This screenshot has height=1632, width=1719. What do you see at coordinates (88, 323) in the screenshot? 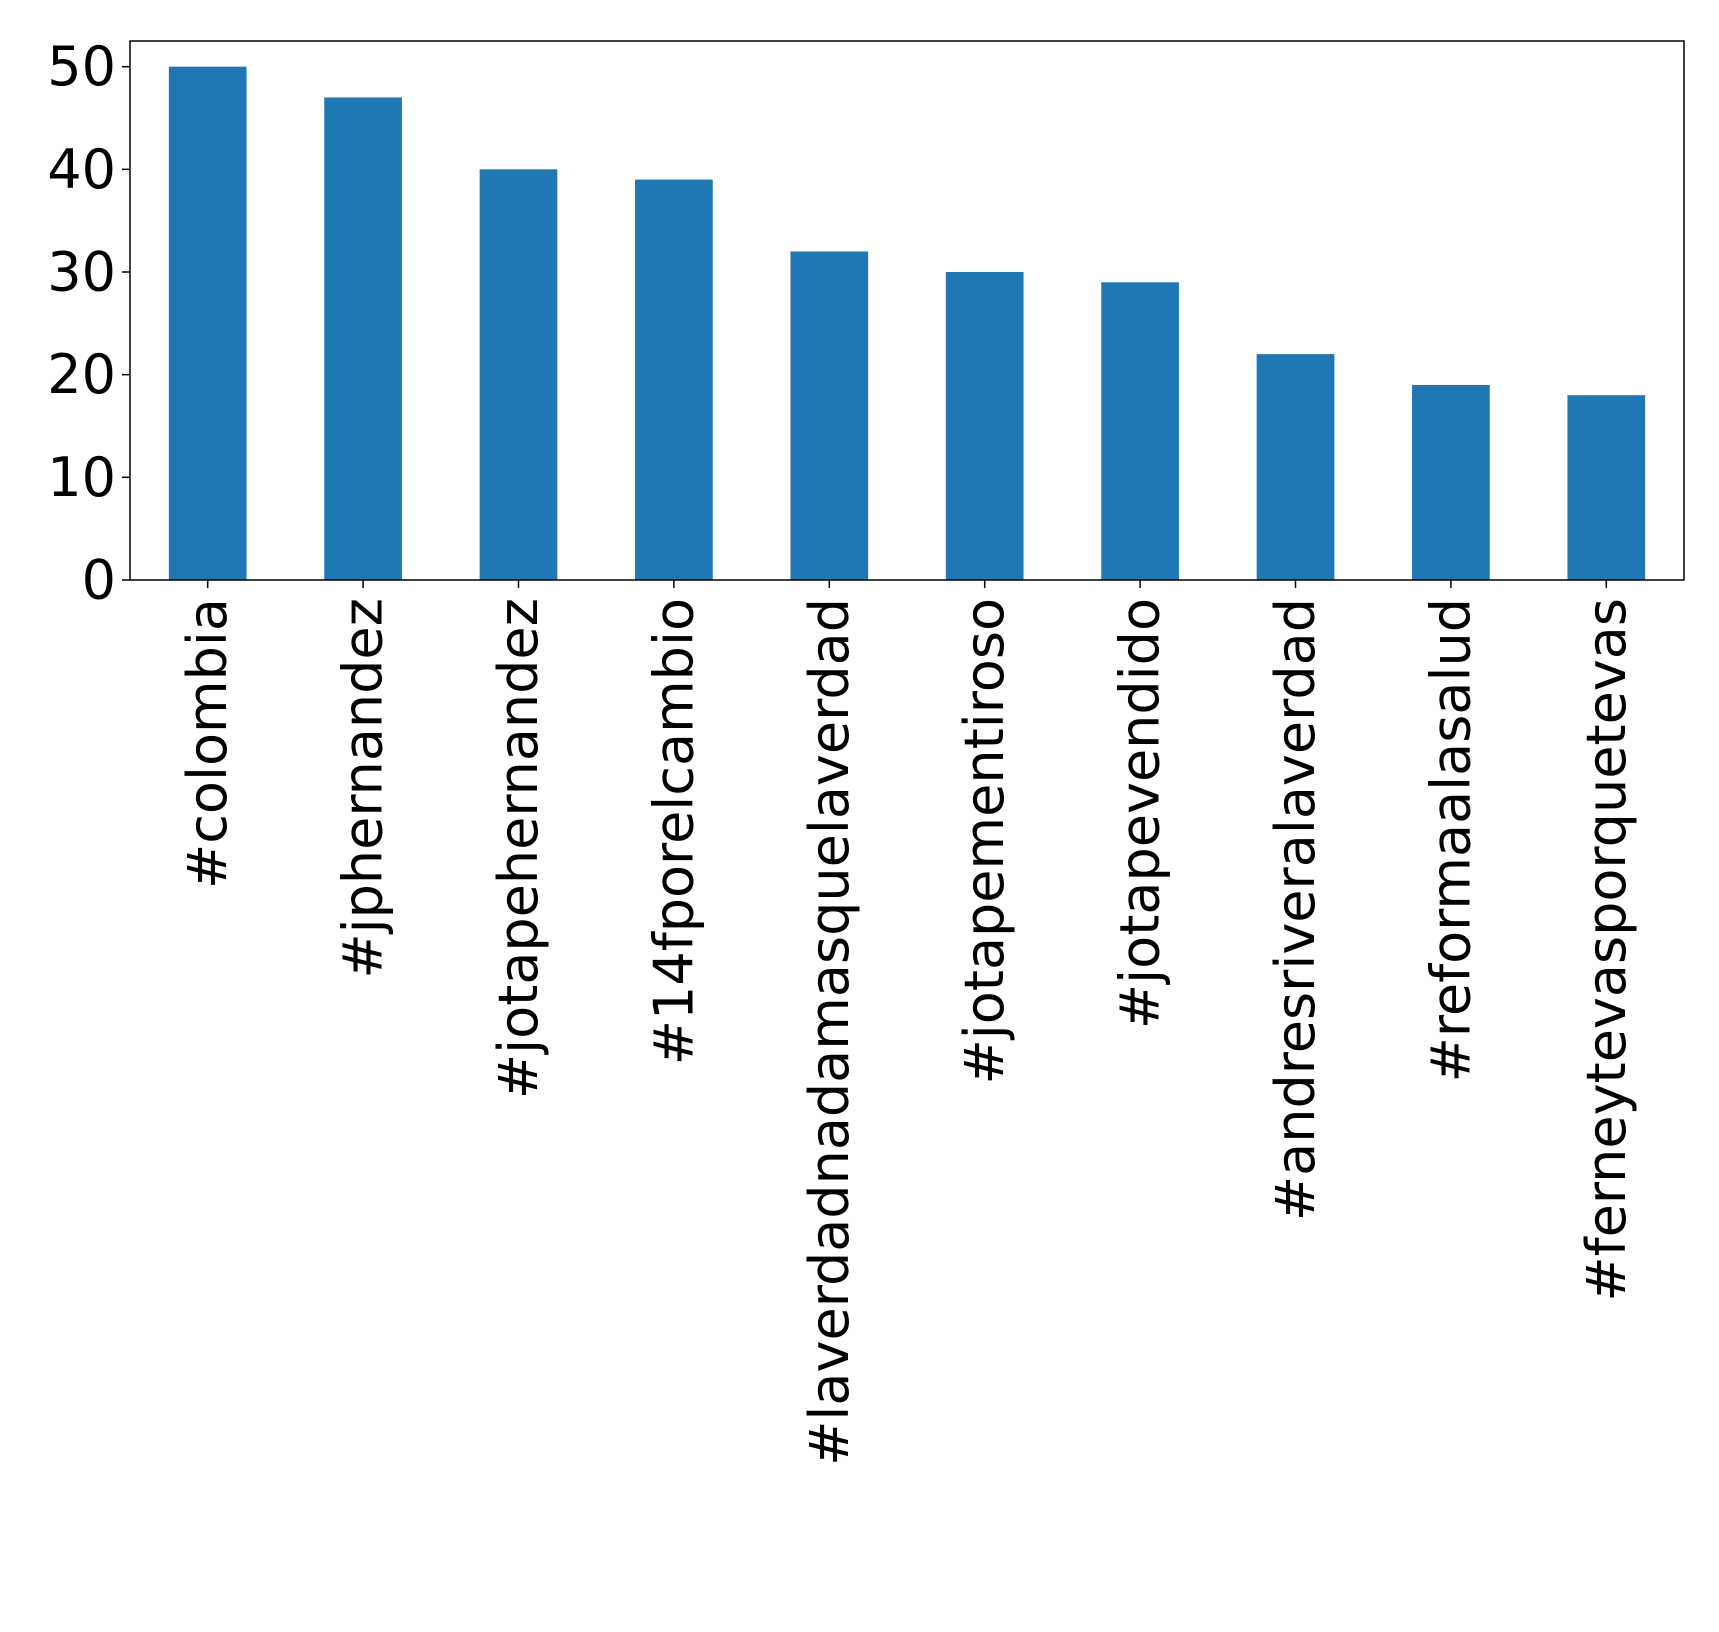
I see `y-axis: 0 10 20 30 40 50` at bounding box center [88, 323].